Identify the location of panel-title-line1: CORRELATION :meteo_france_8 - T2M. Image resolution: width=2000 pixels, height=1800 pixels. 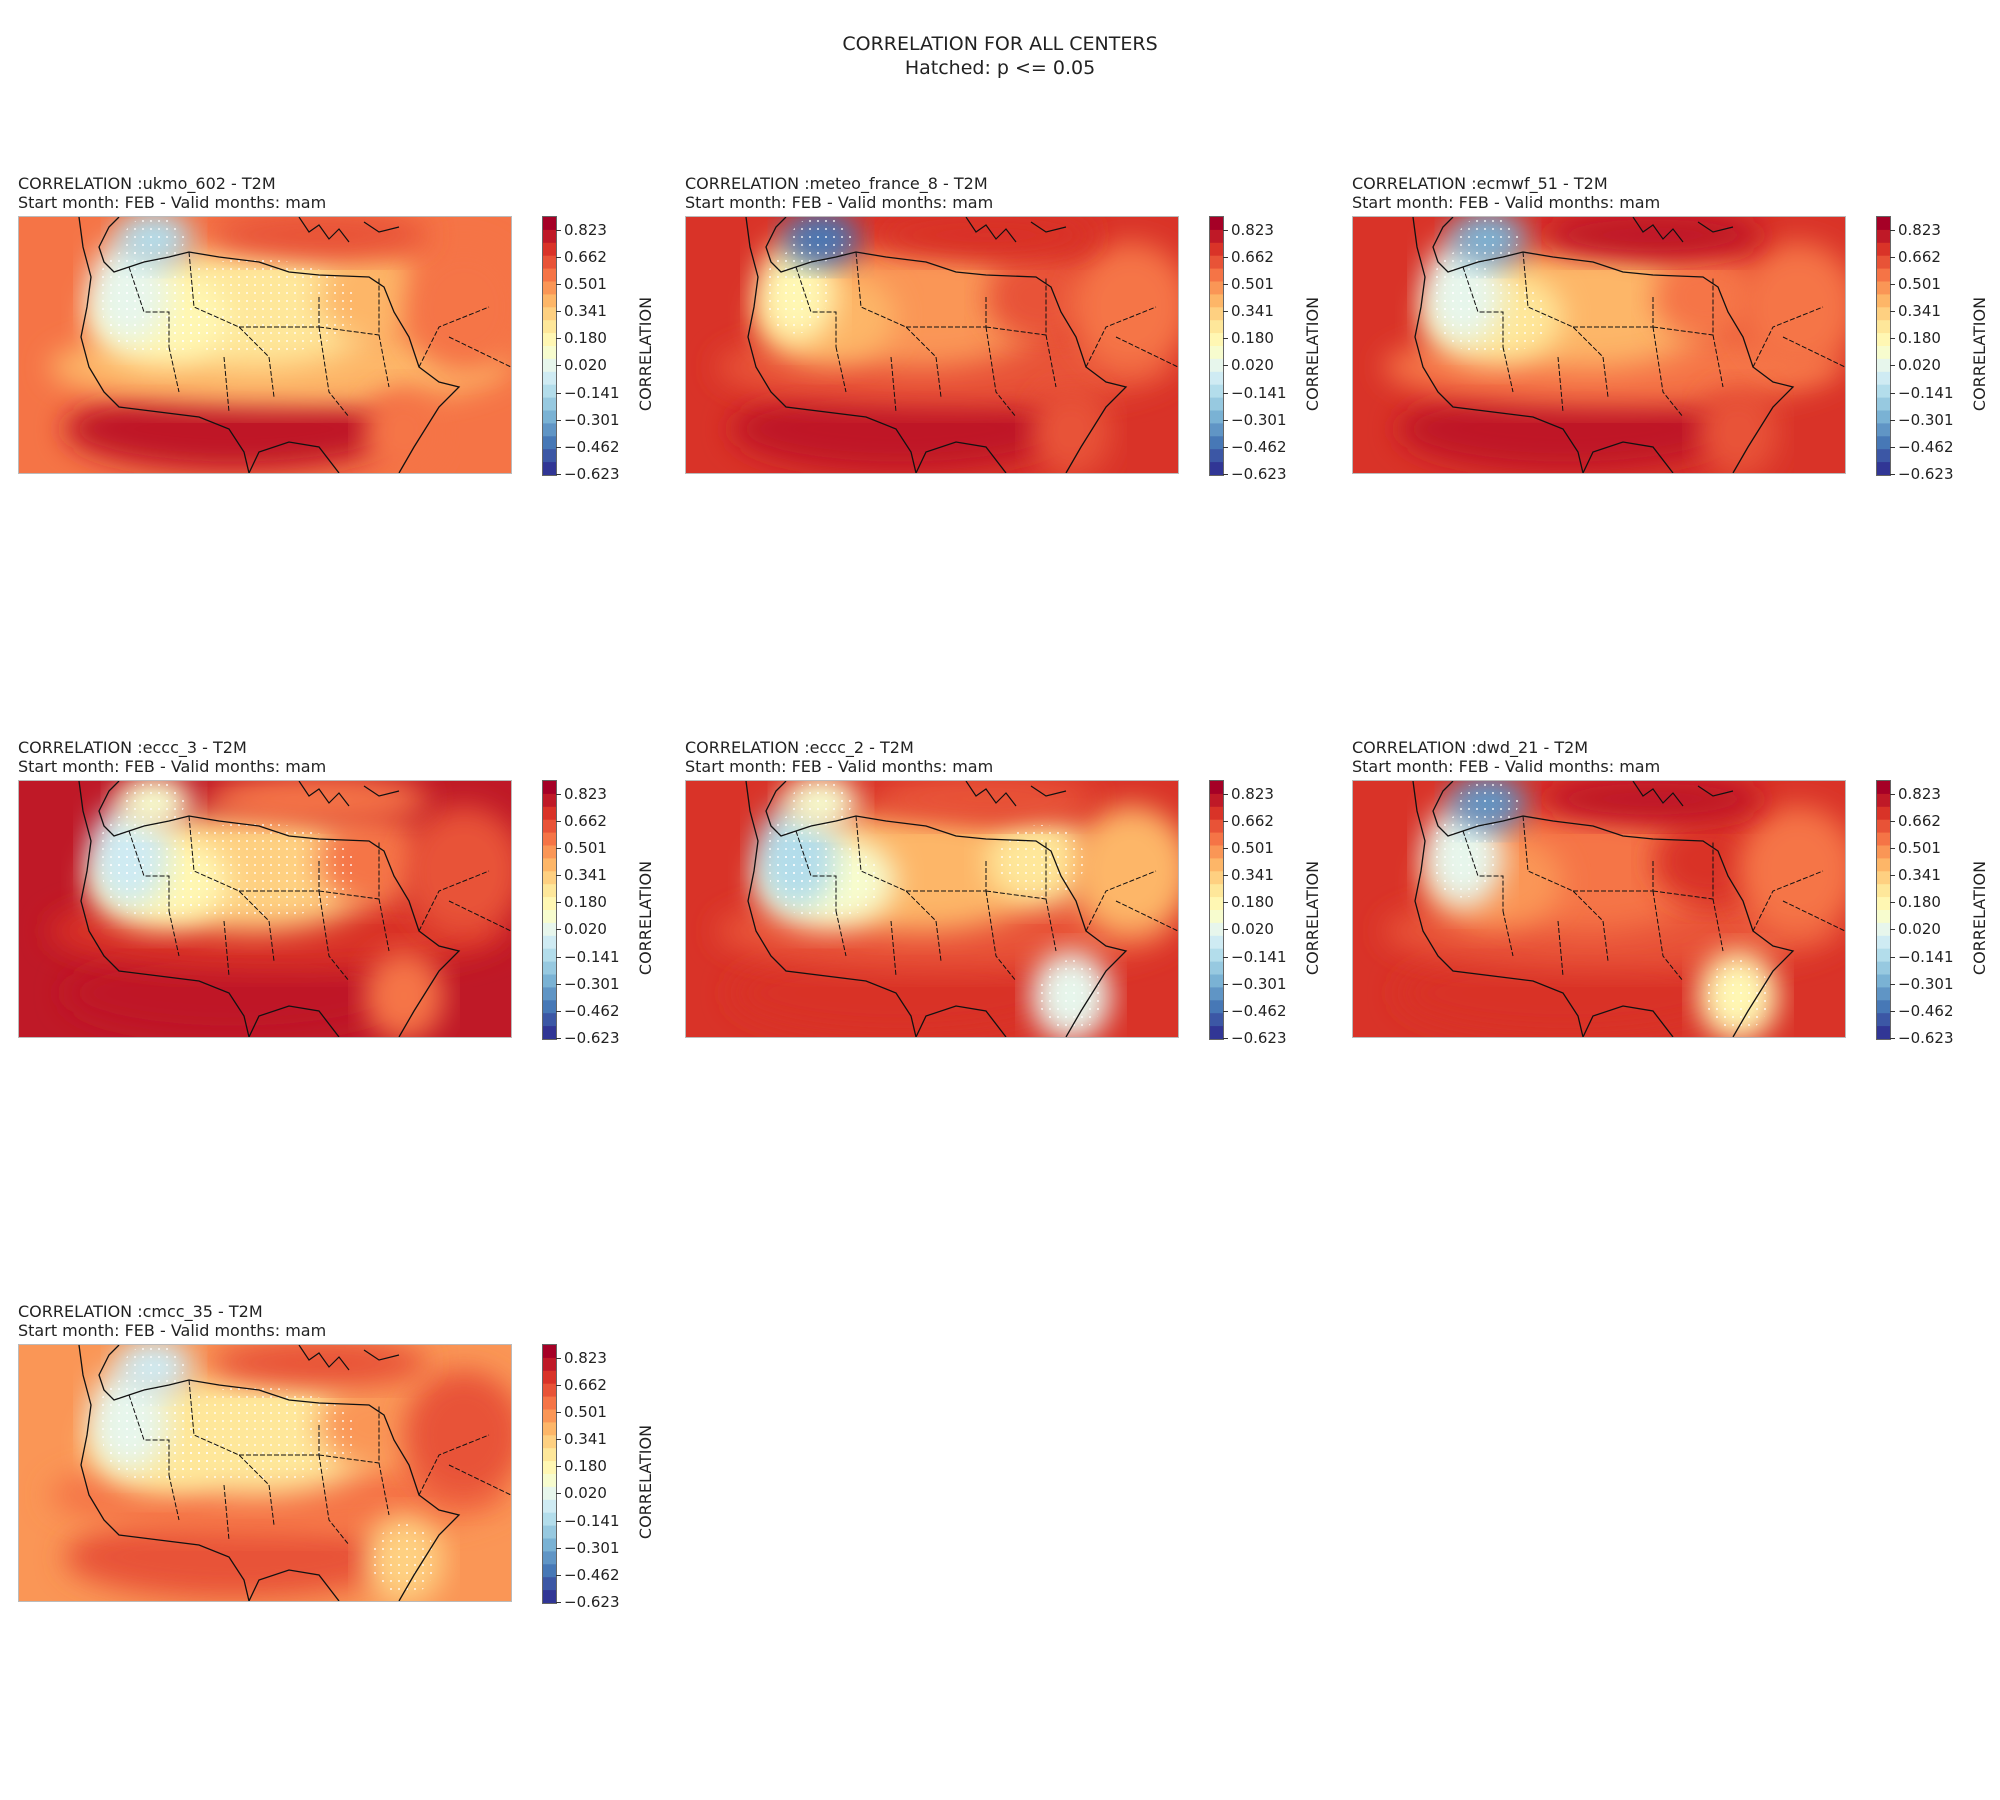
(836, 183).